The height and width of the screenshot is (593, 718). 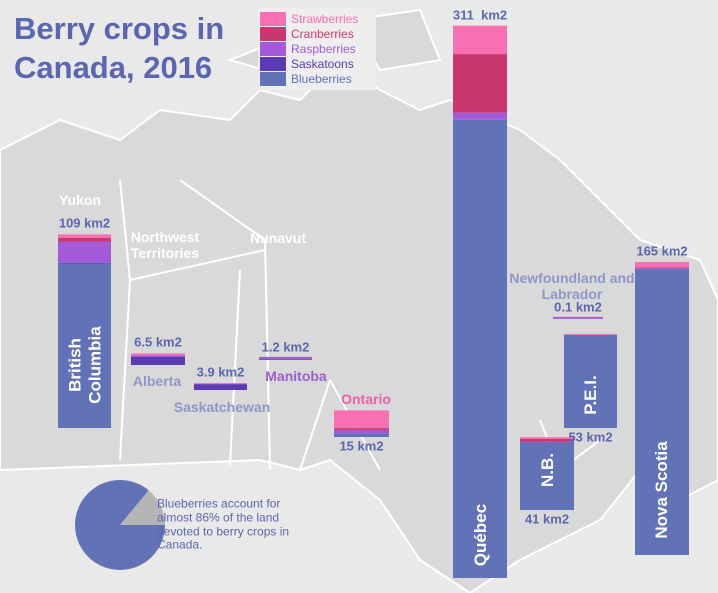 What do you see at coordinates (220, 372) in the screenshot?
I see `total-label: 3.9 km2` at bounding box center [220, 372].